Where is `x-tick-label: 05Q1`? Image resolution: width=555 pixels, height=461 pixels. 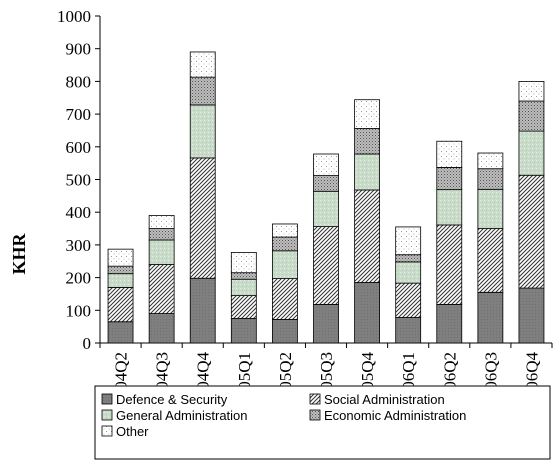
x-tick-label: 05Q1 is located at coordinates (244, 371).